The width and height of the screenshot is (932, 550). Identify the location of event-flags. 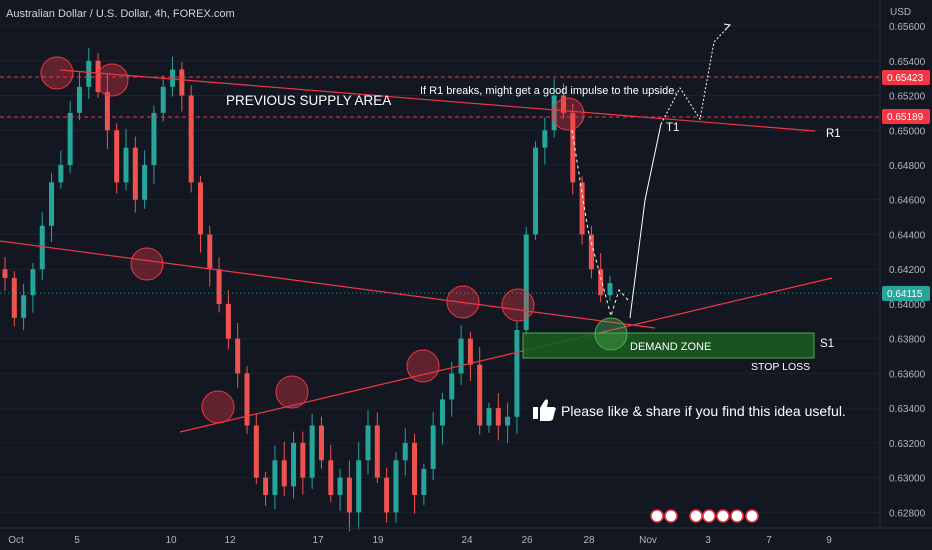
(704, 516).